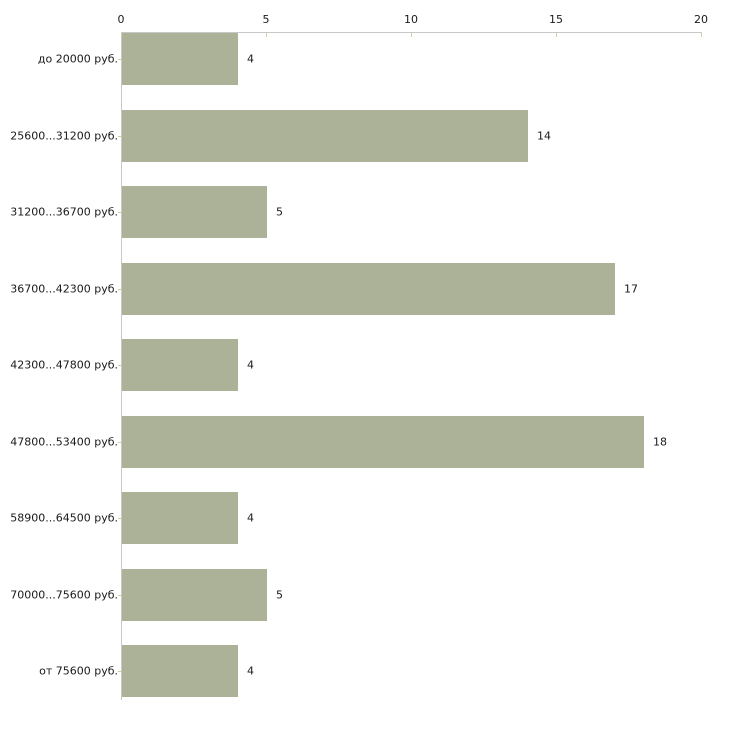 Image resolution: width=730 pixels, height=730 pixels. Describe the element at coordinates (544, 136) in the screenshot. I see `value-label: 14` at that location.